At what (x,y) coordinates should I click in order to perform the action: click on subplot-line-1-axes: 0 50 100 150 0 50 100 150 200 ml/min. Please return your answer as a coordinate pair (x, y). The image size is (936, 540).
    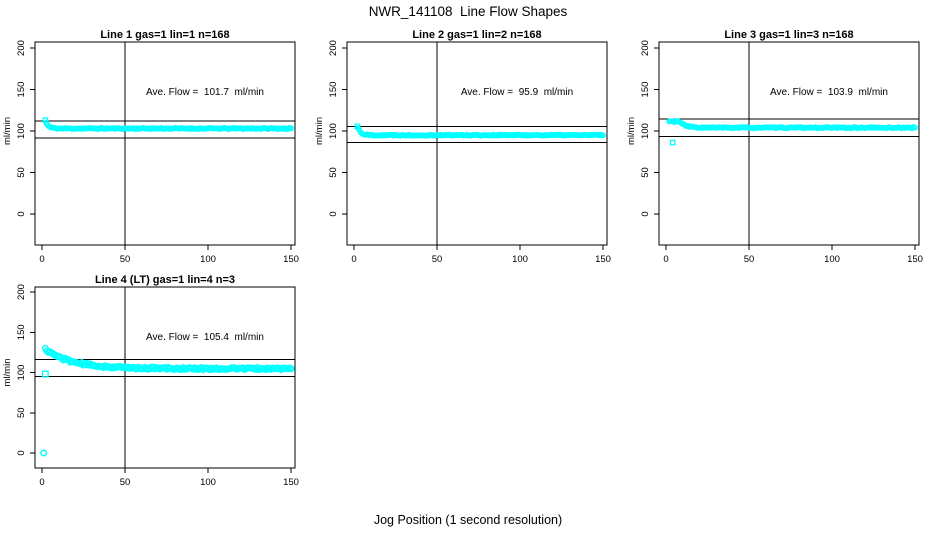
    Looking at the image, I should click on (150, 152).